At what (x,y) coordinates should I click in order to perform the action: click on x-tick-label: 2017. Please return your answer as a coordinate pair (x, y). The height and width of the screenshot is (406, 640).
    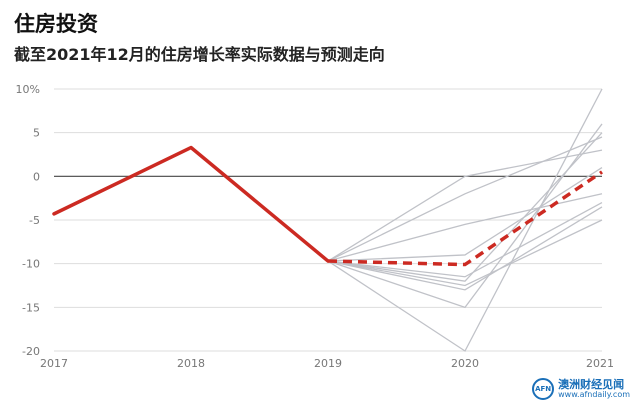
    Looking at the image, I should click on (54, 363).